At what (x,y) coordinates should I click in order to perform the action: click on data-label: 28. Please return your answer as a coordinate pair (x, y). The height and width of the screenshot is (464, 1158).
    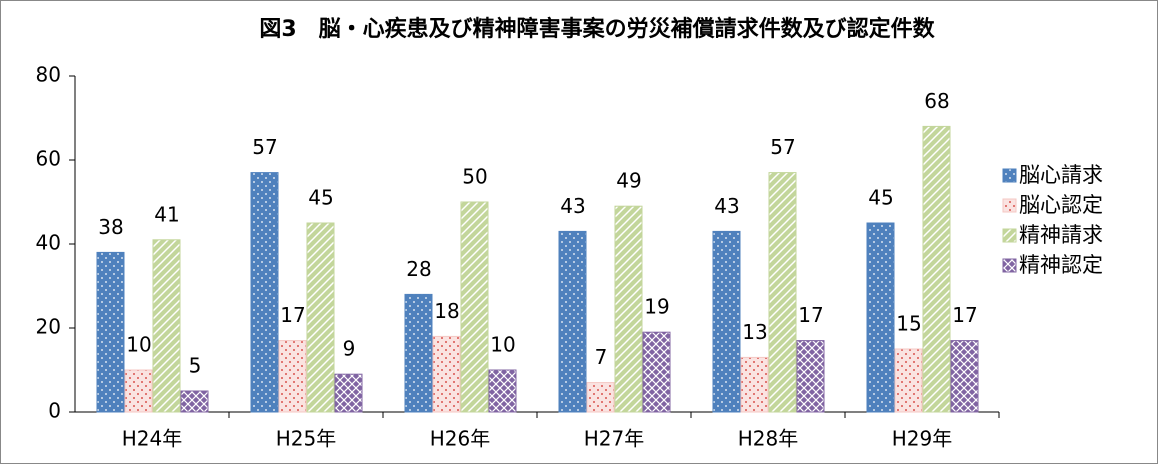
    Looking at the image, I should click on (418, 269).